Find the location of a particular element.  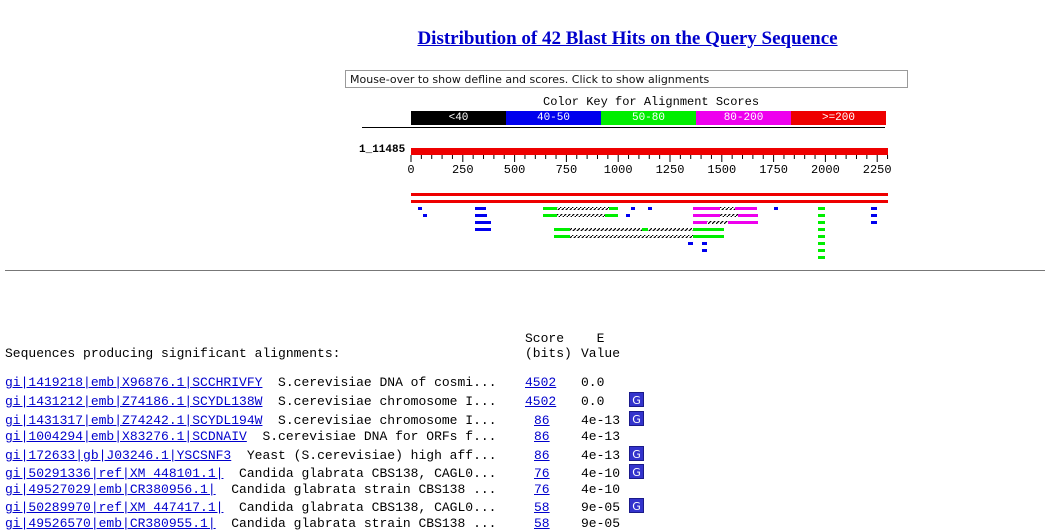

sequence-id-link: gi|49526570|emb|CR380955.1| is located at coordinates (110, 523).